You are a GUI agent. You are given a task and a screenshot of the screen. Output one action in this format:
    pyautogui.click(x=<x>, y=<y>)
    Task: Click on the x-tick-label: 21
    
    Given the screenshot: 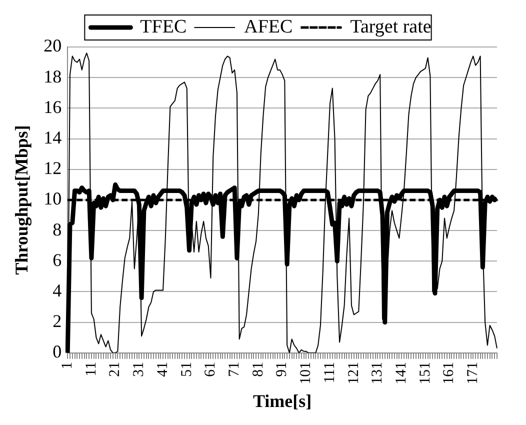 What is the action you would take?
    pyautogui.click(x=115, y=369)
    